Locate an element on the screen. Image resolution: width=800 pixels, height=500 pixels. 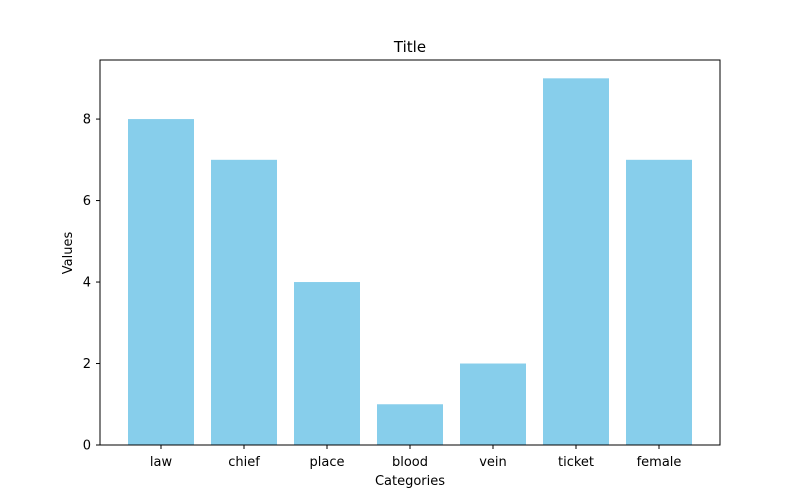
x-tick-label-female: female is located at coordinates (659, 462).